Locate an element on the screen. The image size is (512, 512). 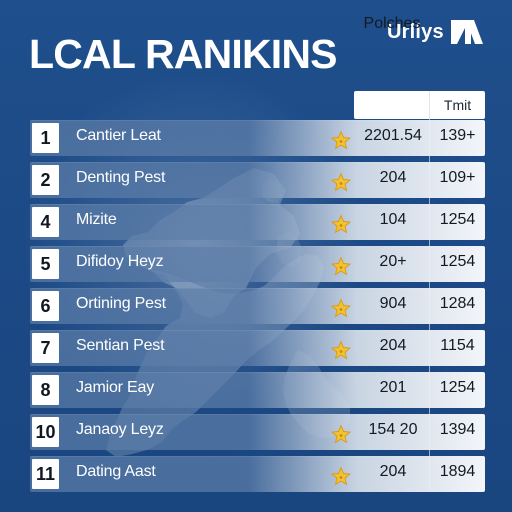
row-name: Ortining Pest is located at coordinates (121, 303).